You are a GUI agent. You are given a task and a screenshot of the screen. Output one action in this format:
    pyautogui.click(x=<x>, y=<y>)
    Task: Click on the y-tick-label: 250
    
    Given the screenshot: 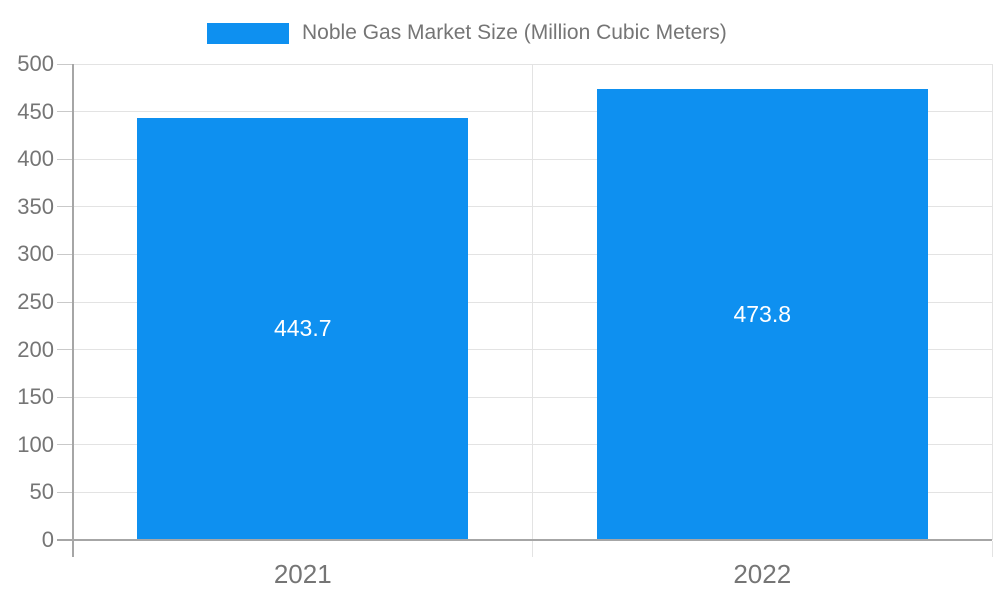 What is the action you would take?
    pyautogui.click(x=35, y=301)
    